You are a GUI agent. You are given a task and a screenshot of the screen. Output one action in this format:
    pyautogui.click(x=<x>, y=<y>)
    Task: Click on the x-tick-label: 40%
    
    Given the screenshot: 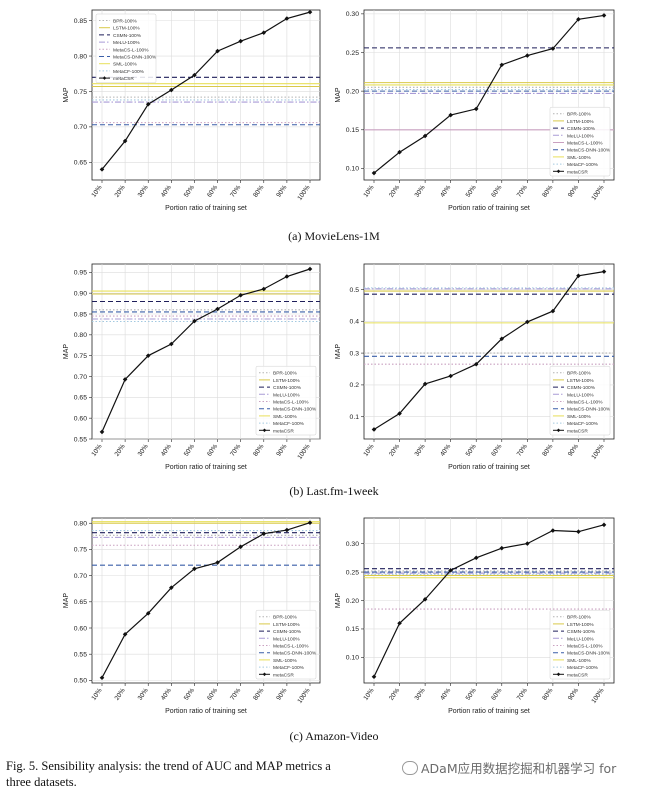 What is the action you would take?
    pyautogui.click(x=445, y=694)
    